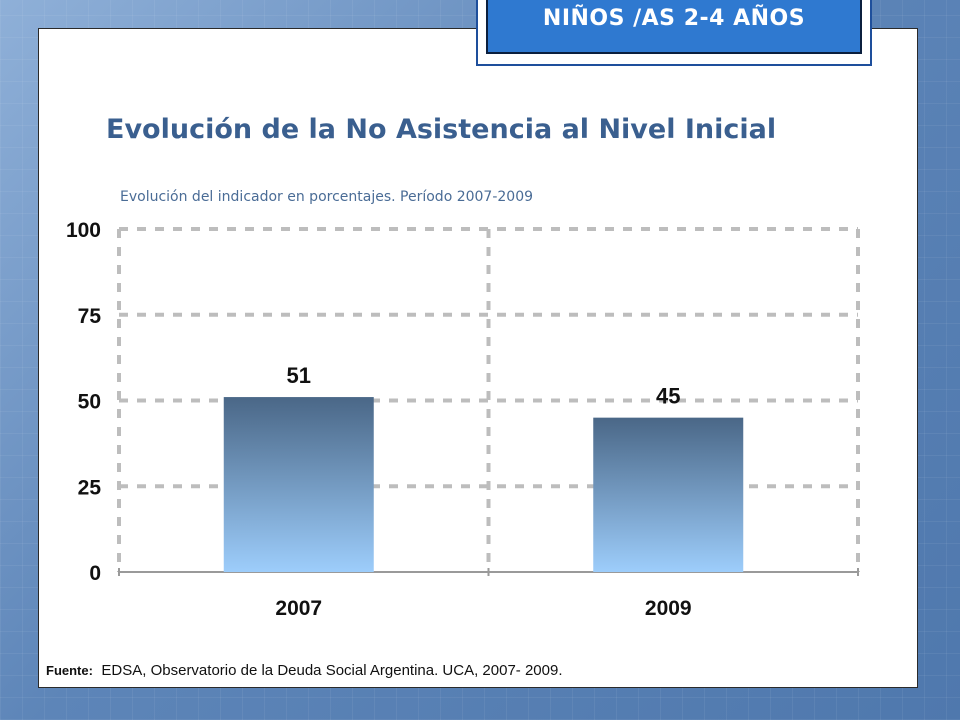 Image resolution: width=960 pixels, height=720 pixels. I want to click on data-label-2009: 45, so click(668, 396).